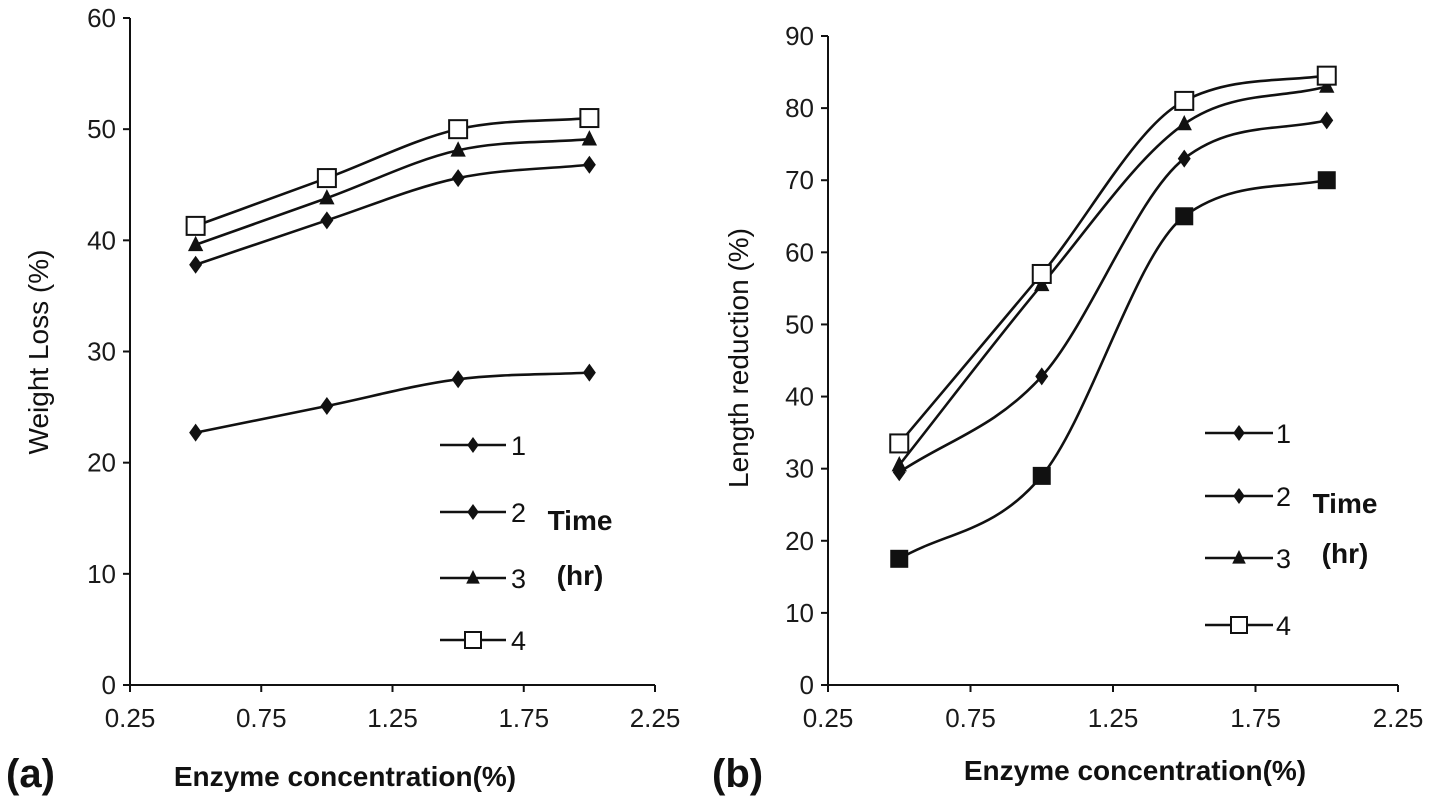  I want to click on panel-a-series-2-line, so click(392, 215).